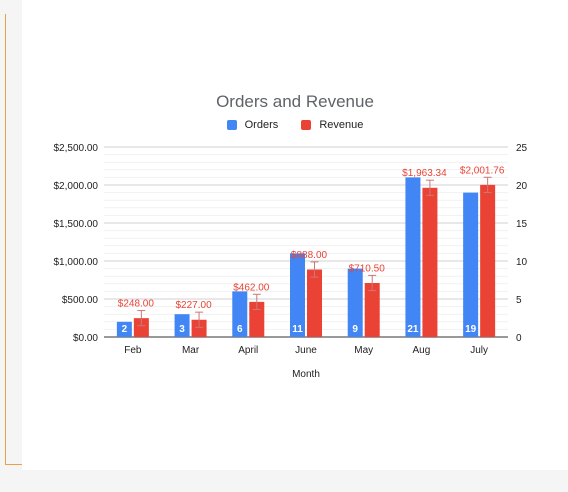  I want to click on x-tick-label: June, so click(306, 350).